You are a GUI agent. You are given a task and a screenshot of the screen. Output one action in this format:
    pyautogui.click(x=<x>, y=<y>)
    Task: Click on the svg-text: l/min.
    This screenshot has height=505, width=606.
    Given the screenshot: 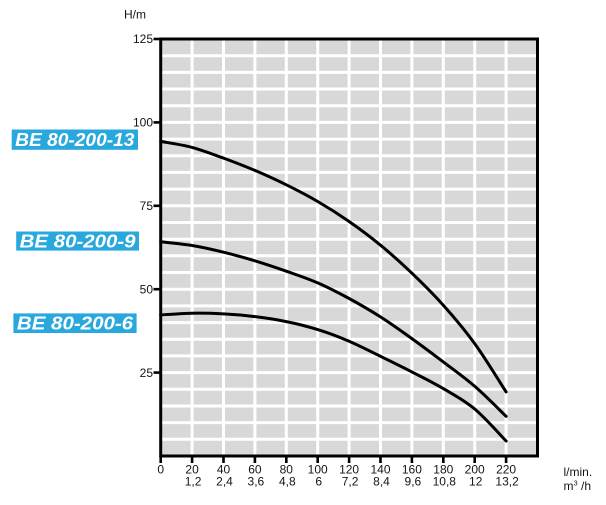 What is the action you would take?
    pyautogui.click(x=578, y=472)
    